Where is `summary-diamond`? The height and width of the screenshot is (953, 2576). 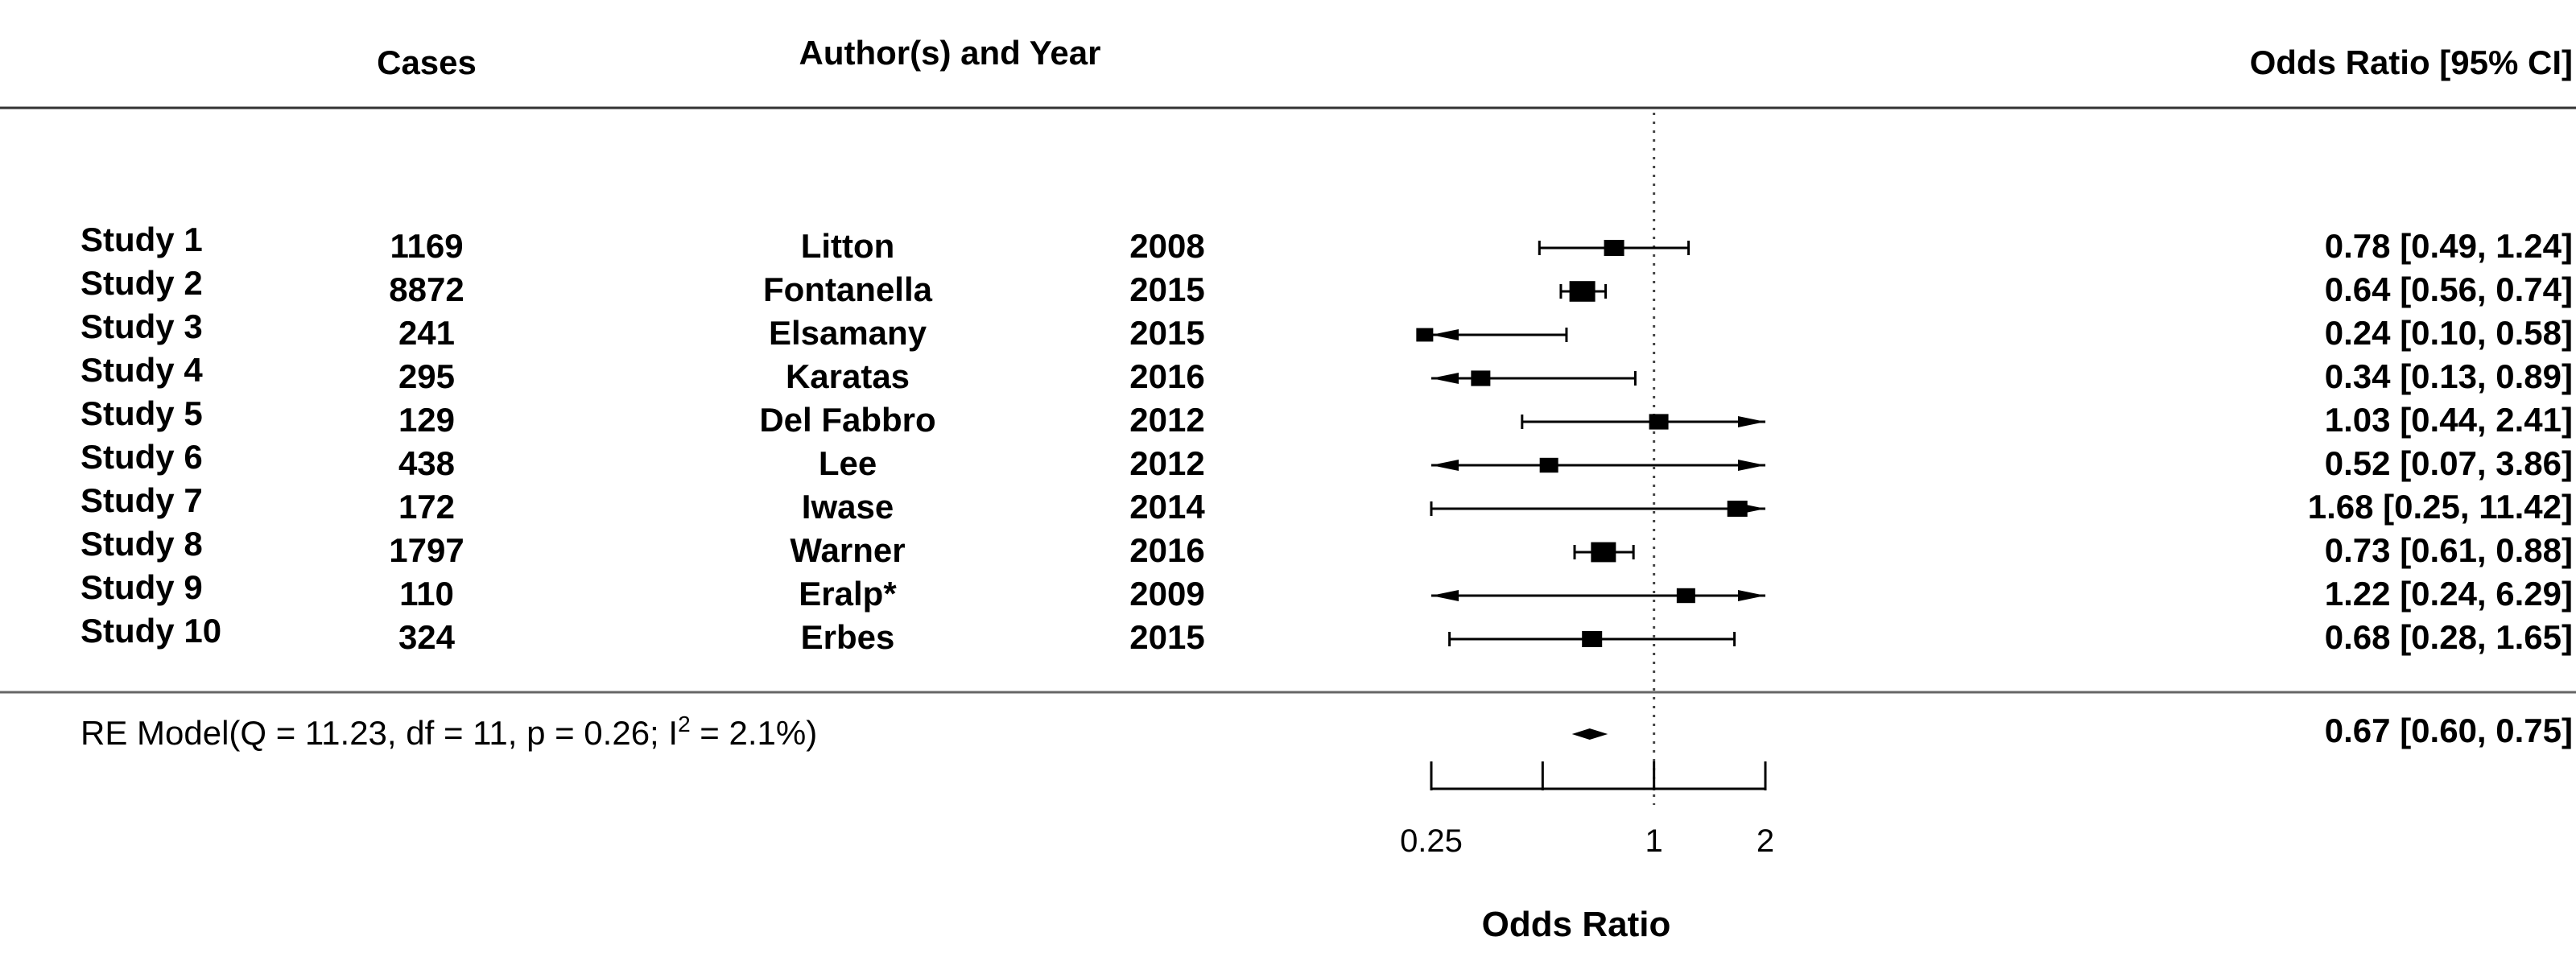 summary-diamond is located at coordinates (1589, 734).